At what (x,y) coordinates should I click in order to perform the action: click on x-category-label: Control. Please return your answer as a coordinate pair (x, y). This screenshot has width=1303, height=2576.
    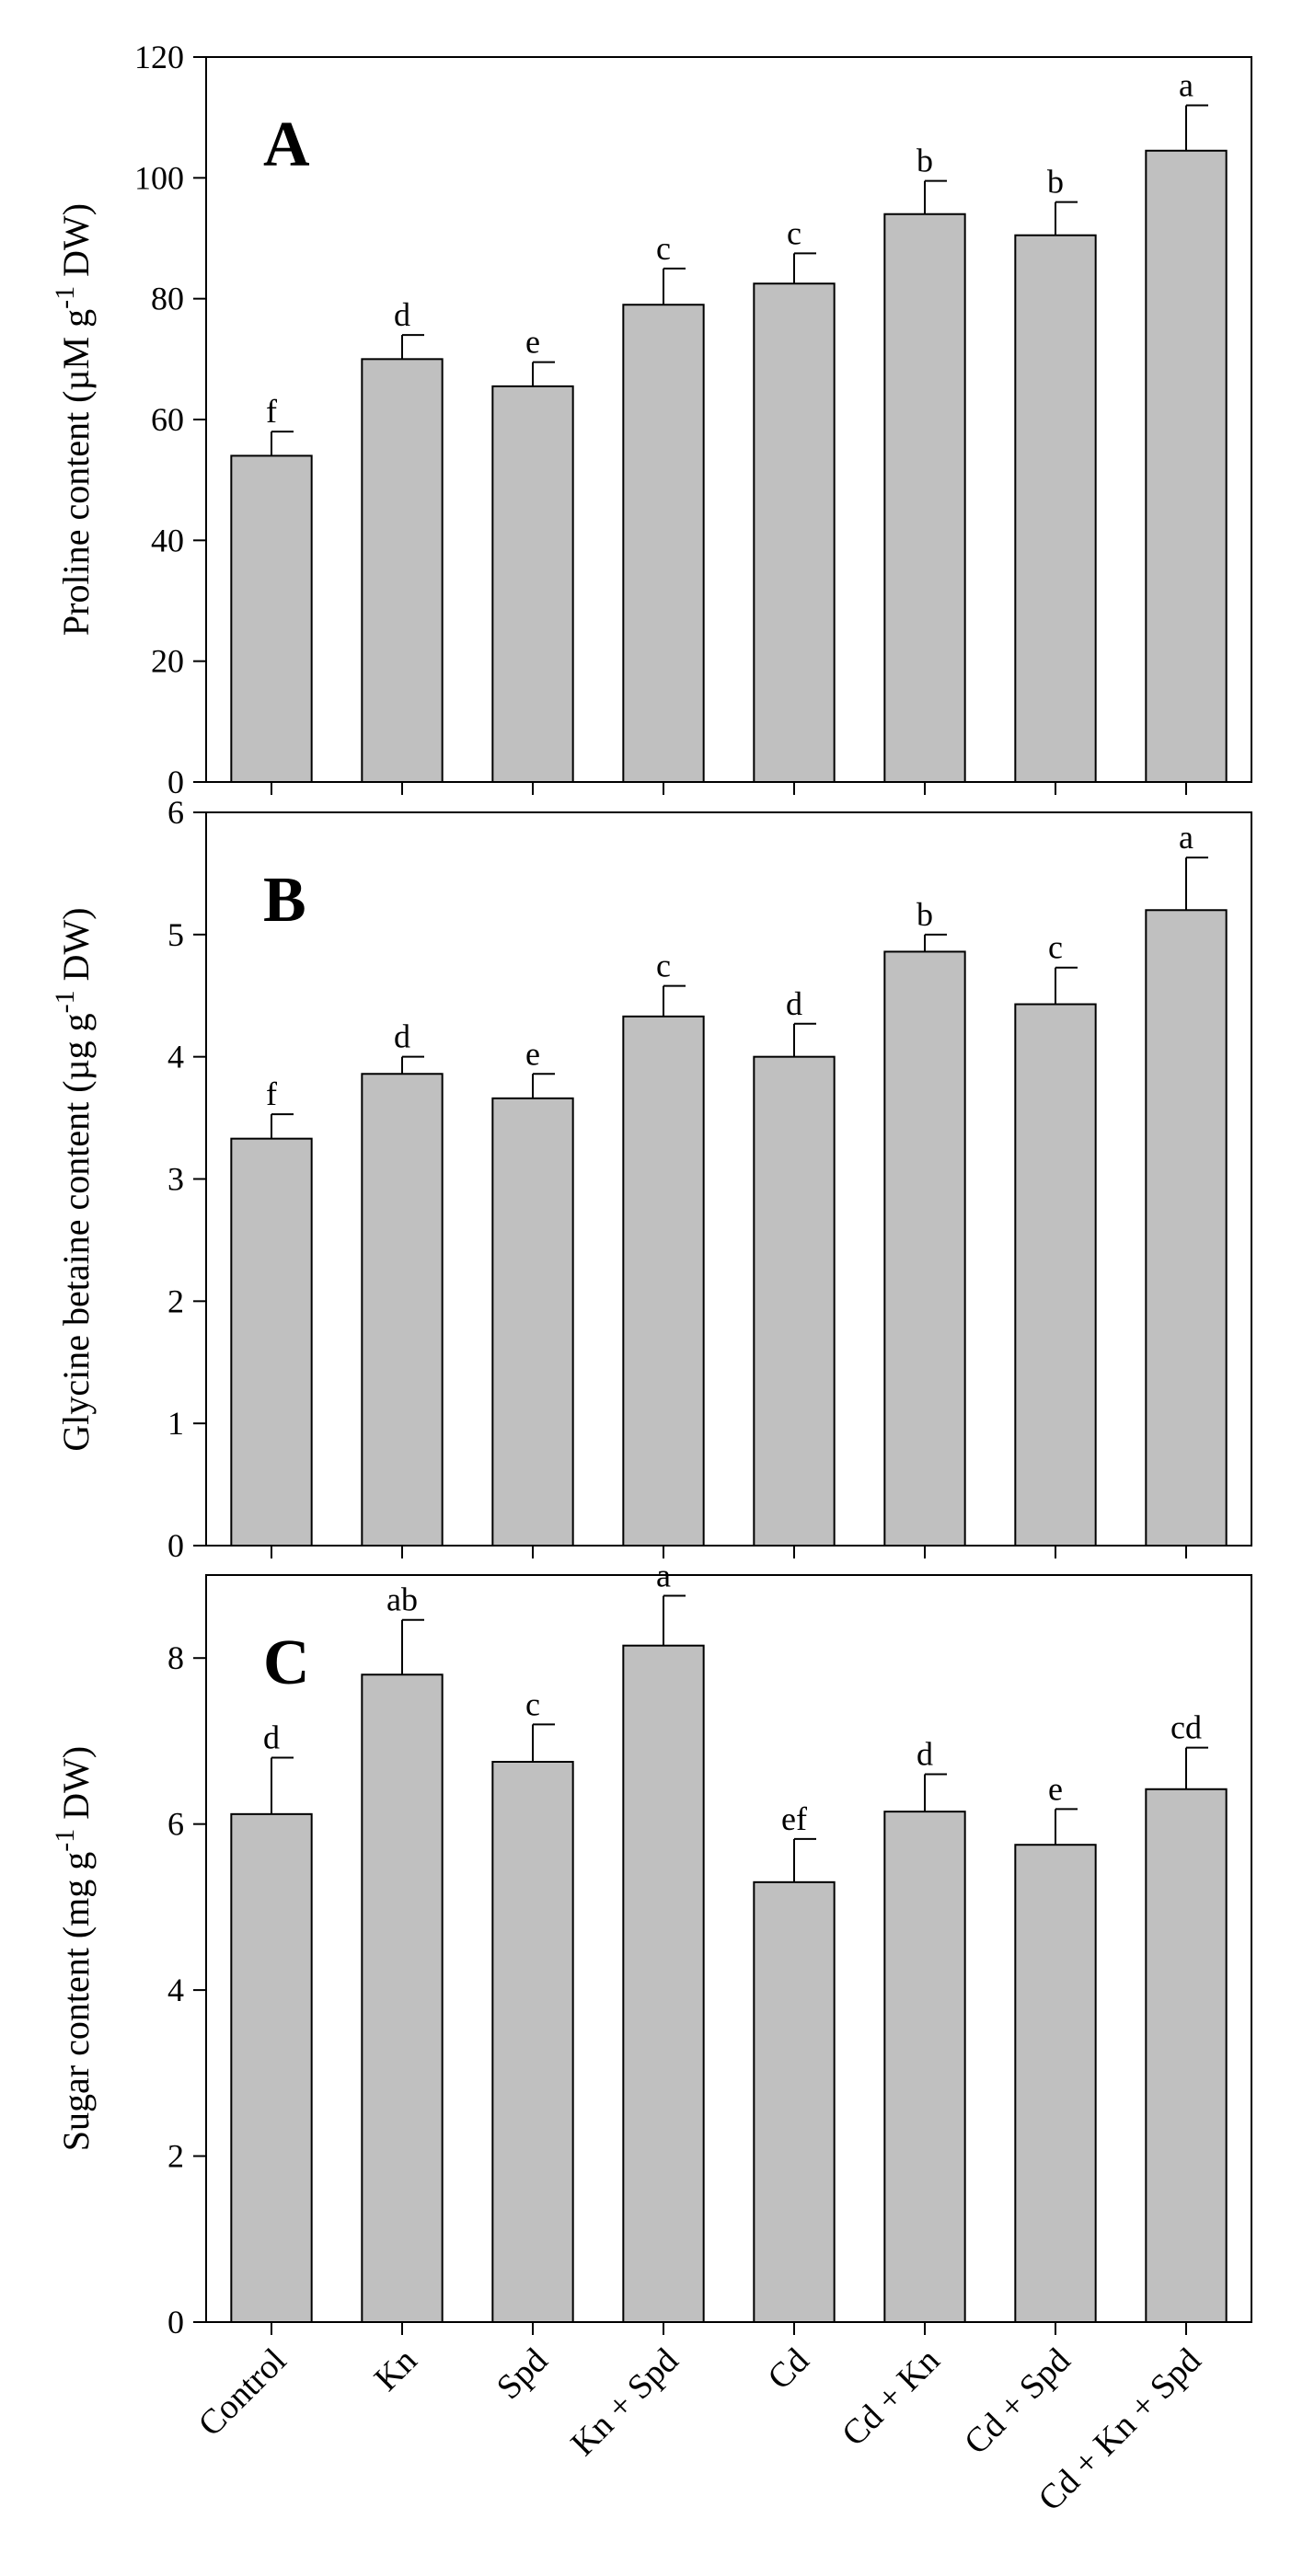
    Looking at the image, I should click on (243, 2392).